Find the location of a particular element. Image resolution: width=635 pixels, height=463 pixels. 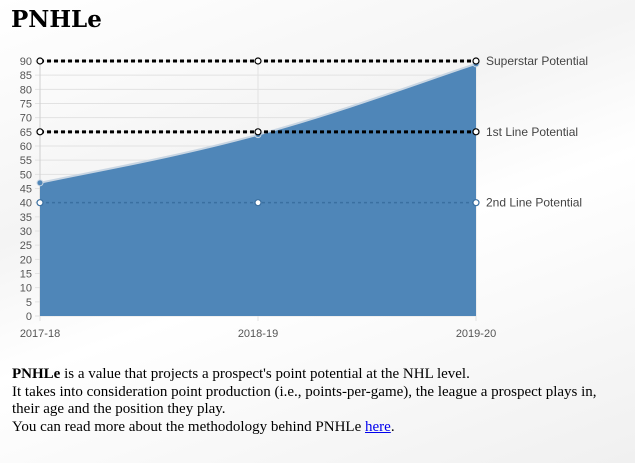

x-tick-label: 2018-19 is located at coordinates (258, 334).